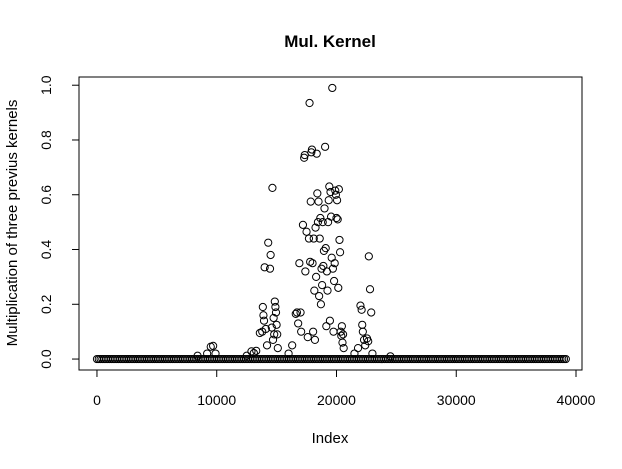 The height and width of the screenshot is (469, 622). I want to click on y-tick-label: 0.4, so click(46, 250).